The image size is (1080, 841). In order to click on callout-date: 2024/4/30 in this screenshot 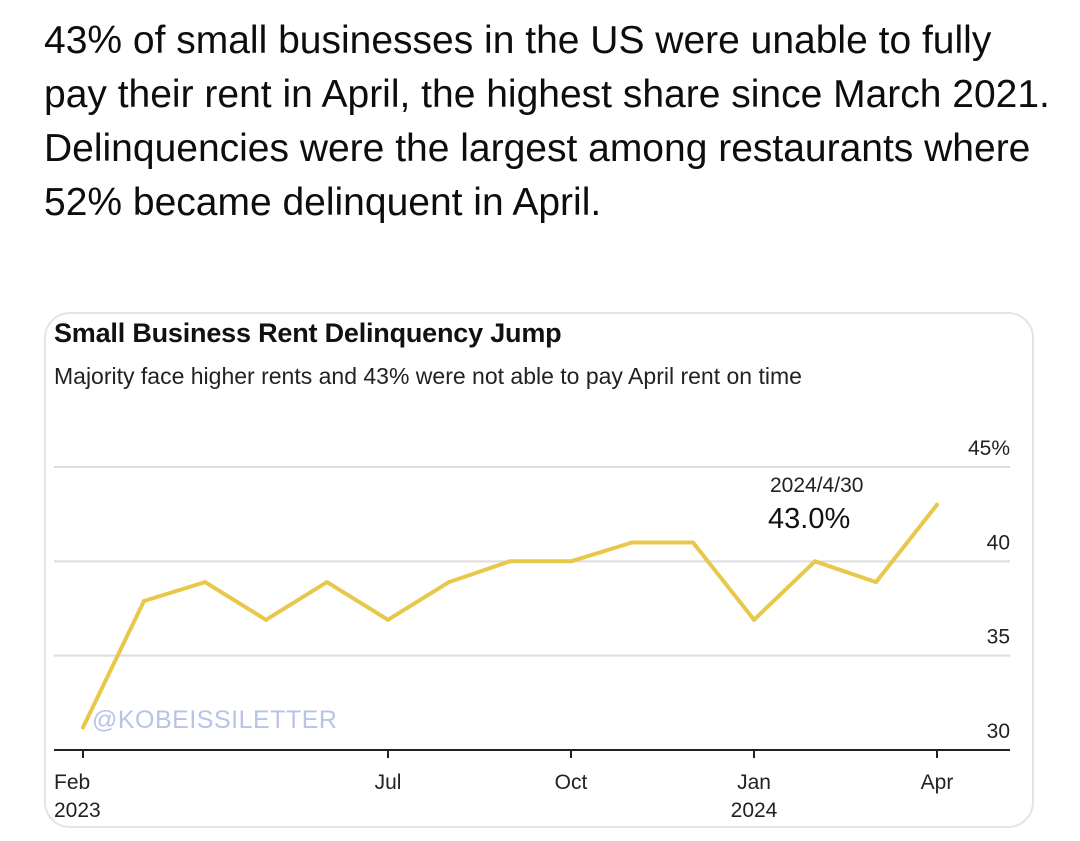, I will do `click(817, 485)`.